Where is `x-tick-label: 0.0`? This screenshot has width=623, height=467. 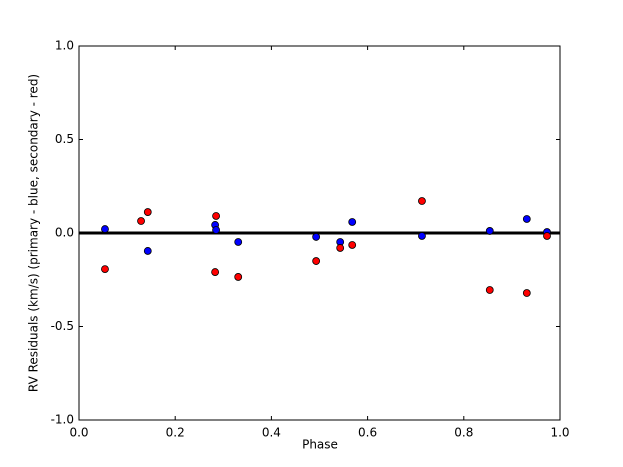
x-tick-label: 0.0 is located at coordinates (78, 433).